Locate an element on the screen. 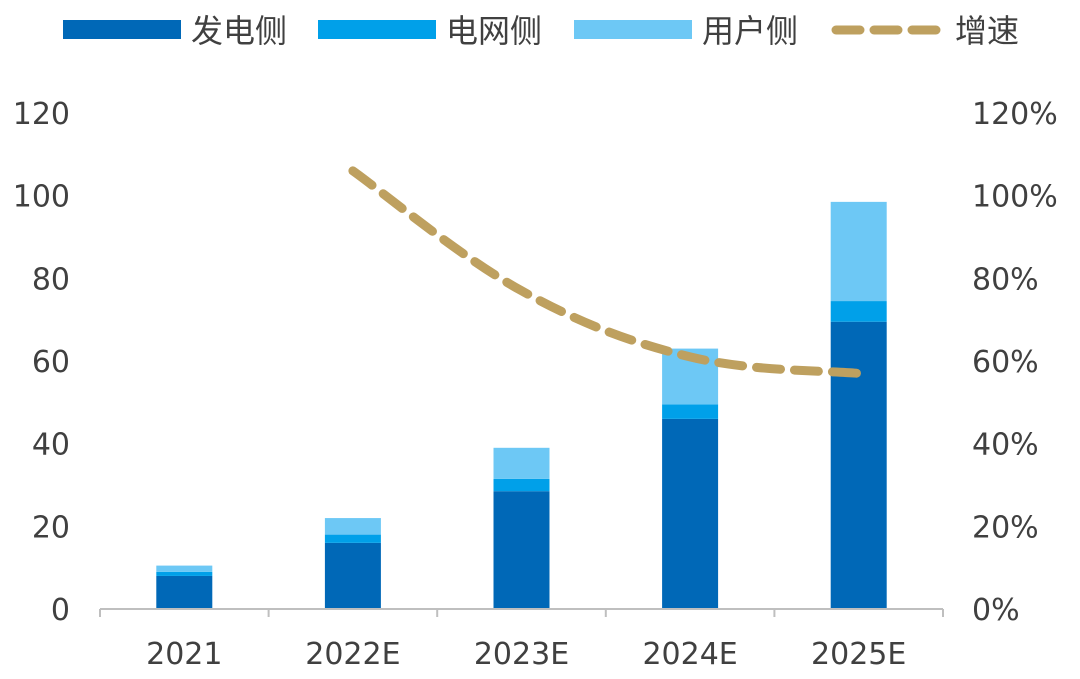  y-left-tick-label: 80 is located at coordinates (51, 279).